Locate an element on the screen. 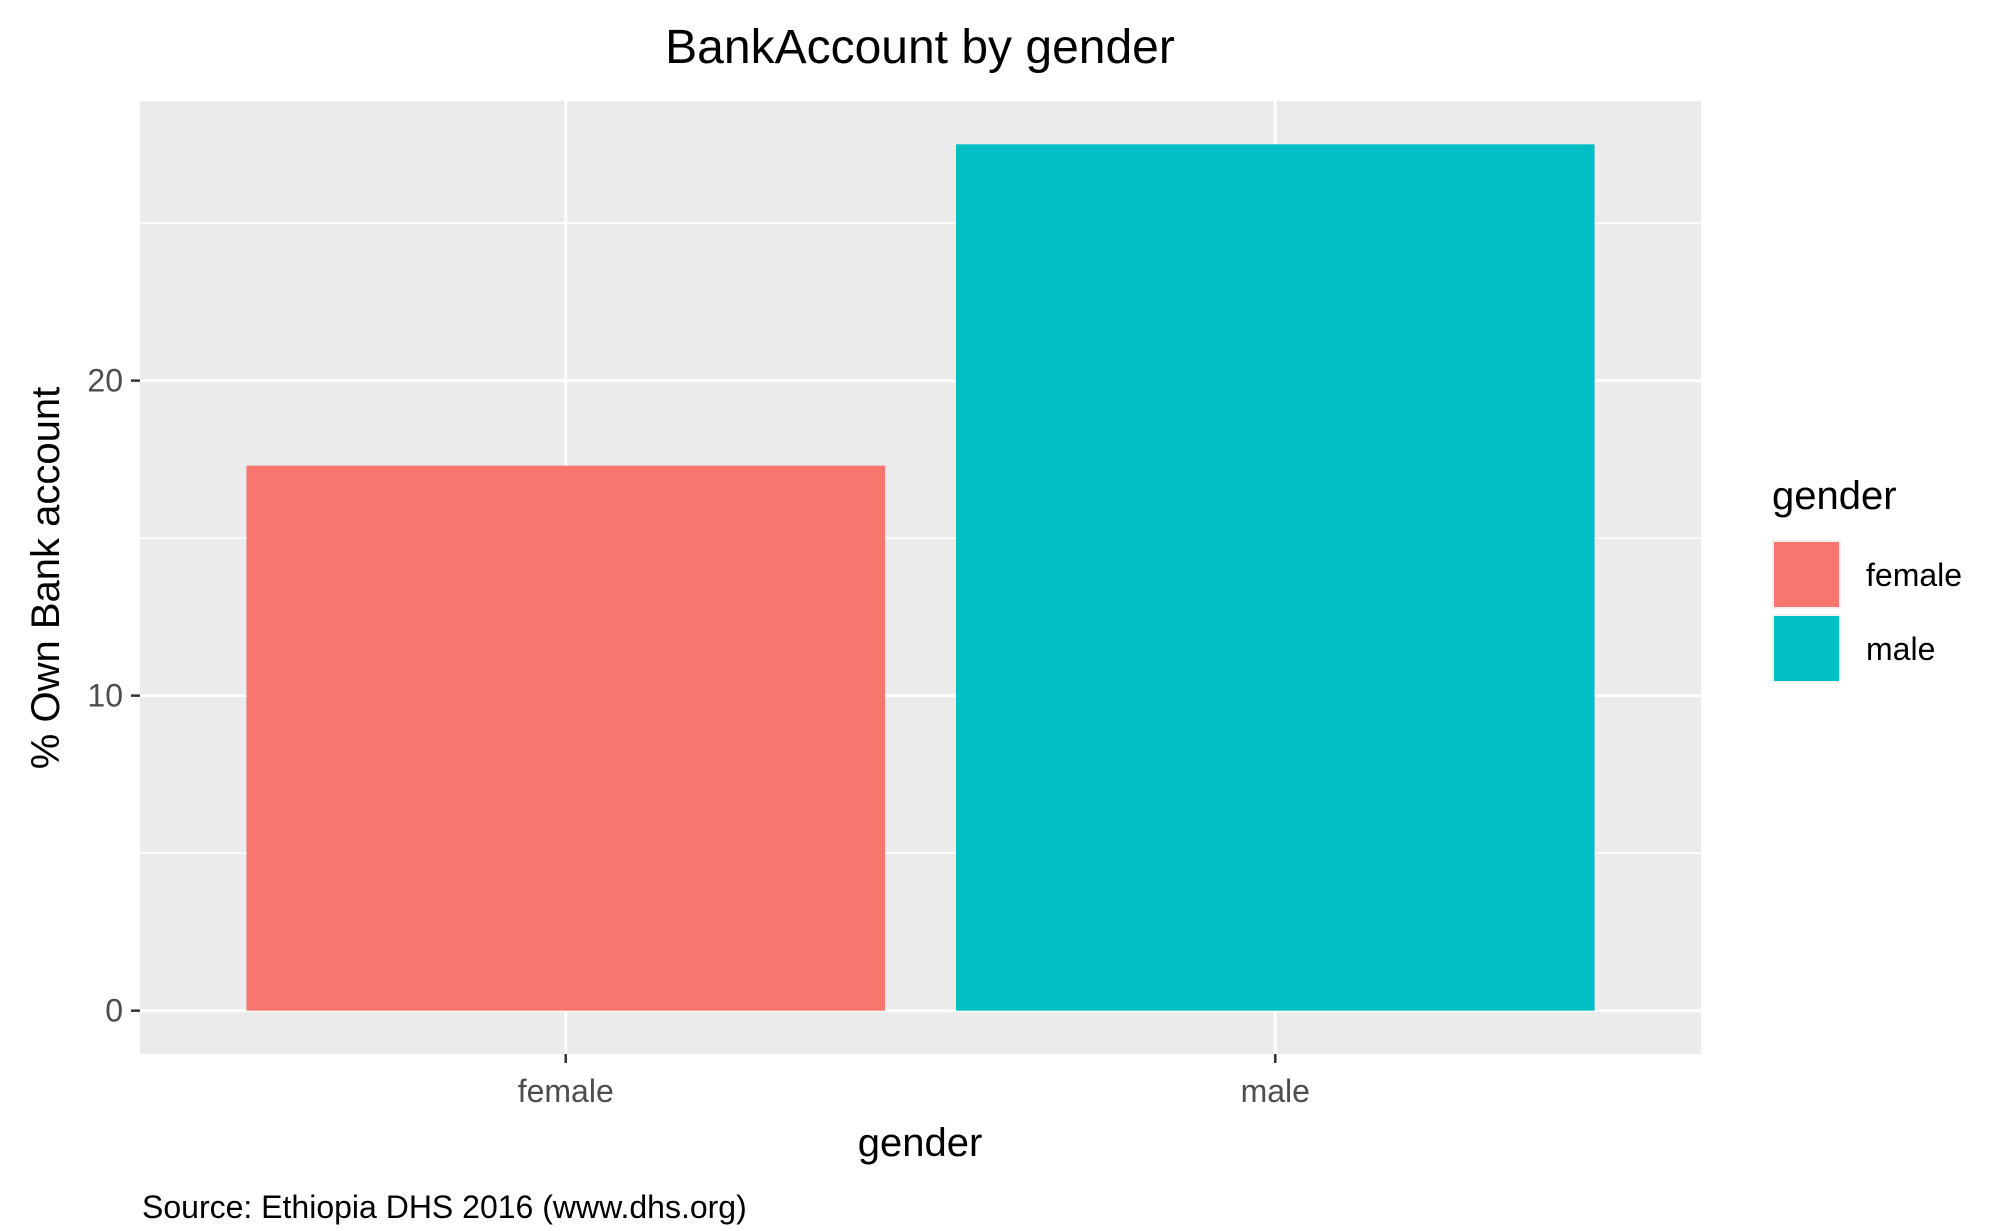 The image size is (1996, 1231). legend: gender female male is located at coordinates (1867, 578).